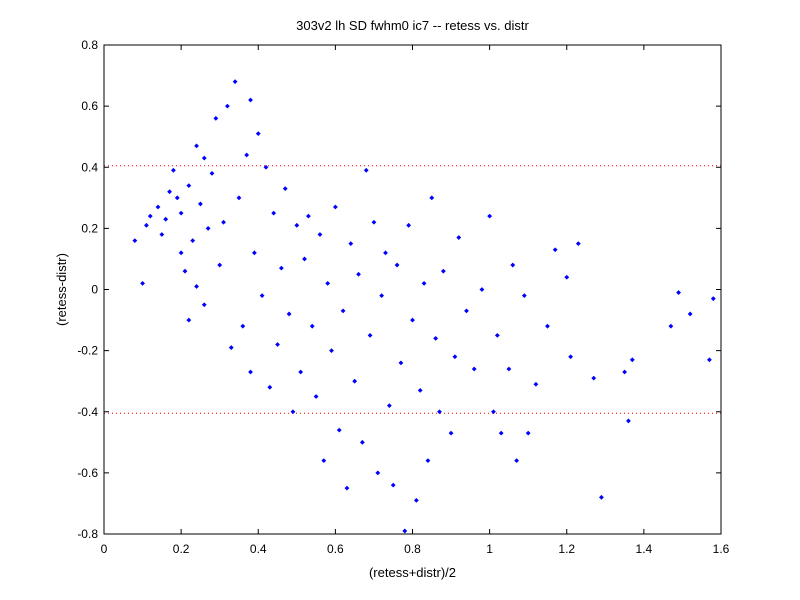  What do you see at coordinates (412, 549) in the screenshot?
I see `x-tick-label: 0.8` at bounding box center [412, 549].